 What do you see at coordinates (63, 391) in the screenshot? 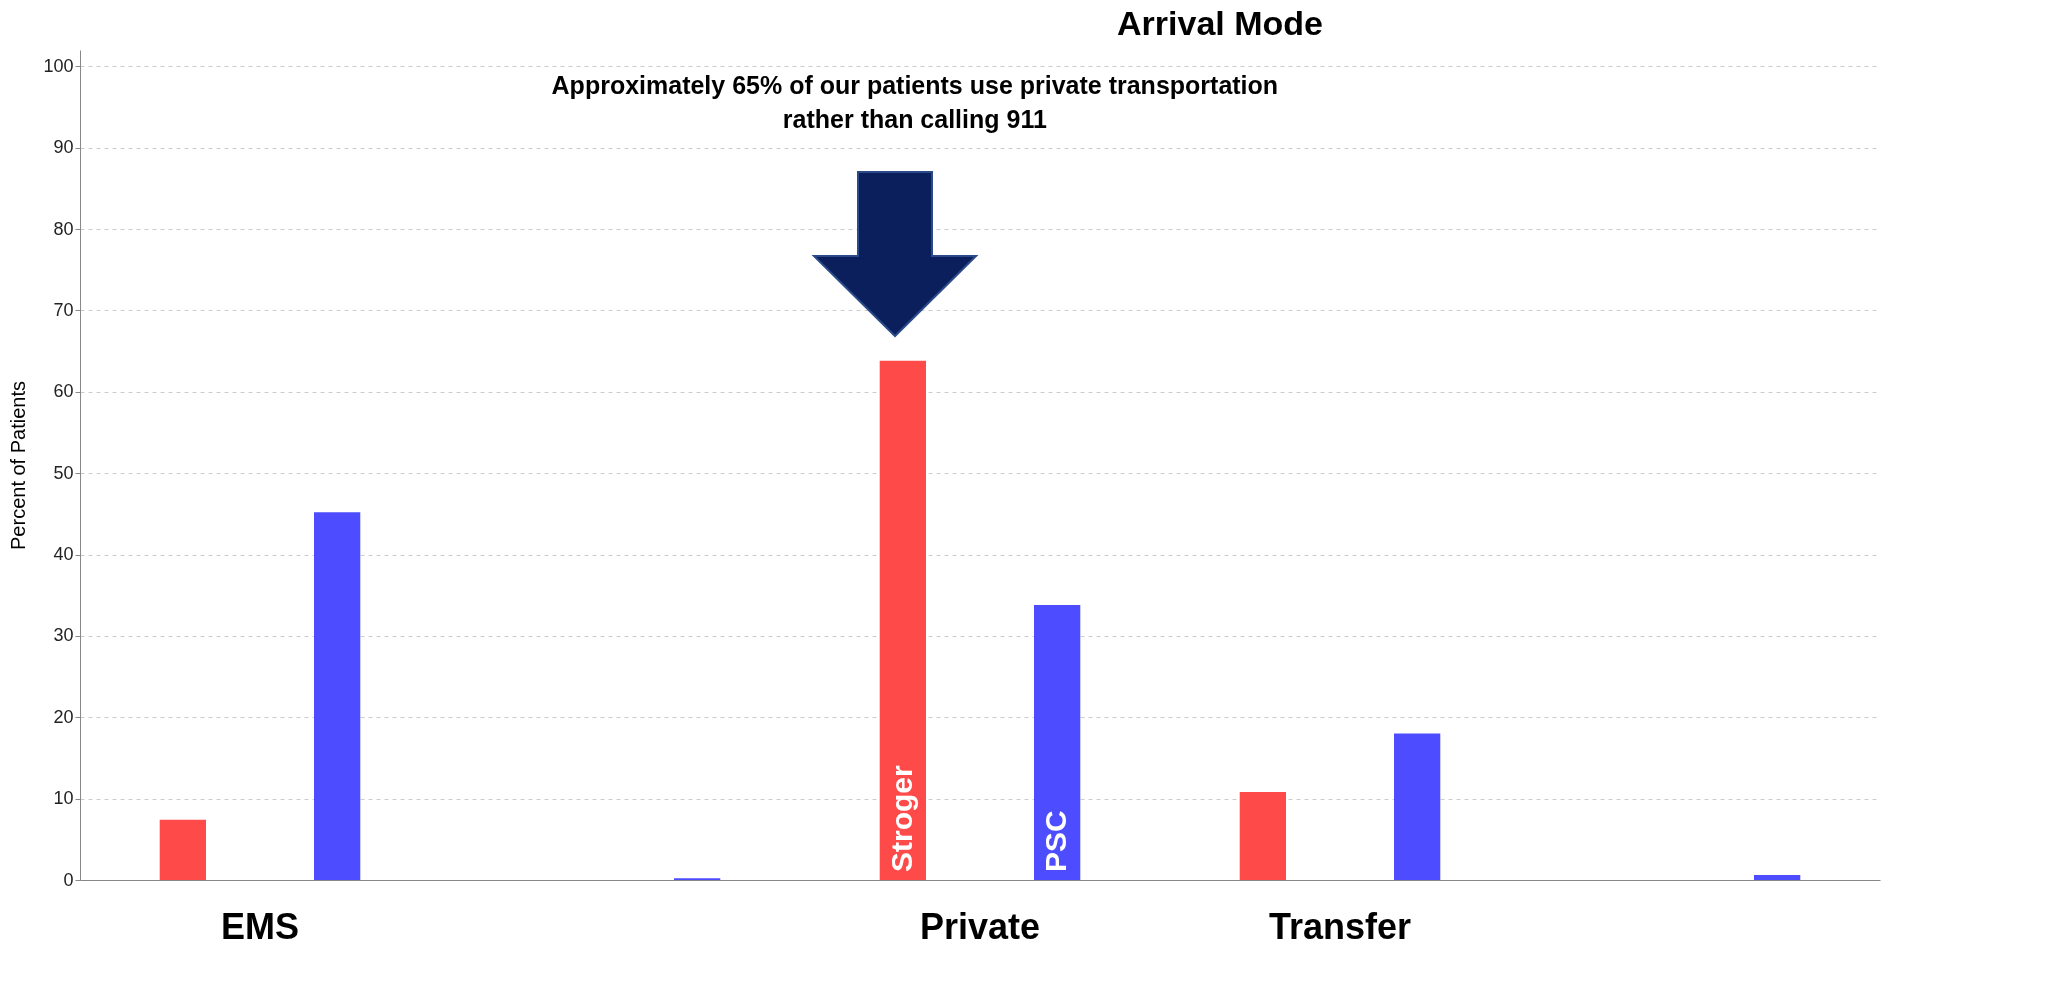
I see `y-tick-label: 60` at bounding box center [63, 391].